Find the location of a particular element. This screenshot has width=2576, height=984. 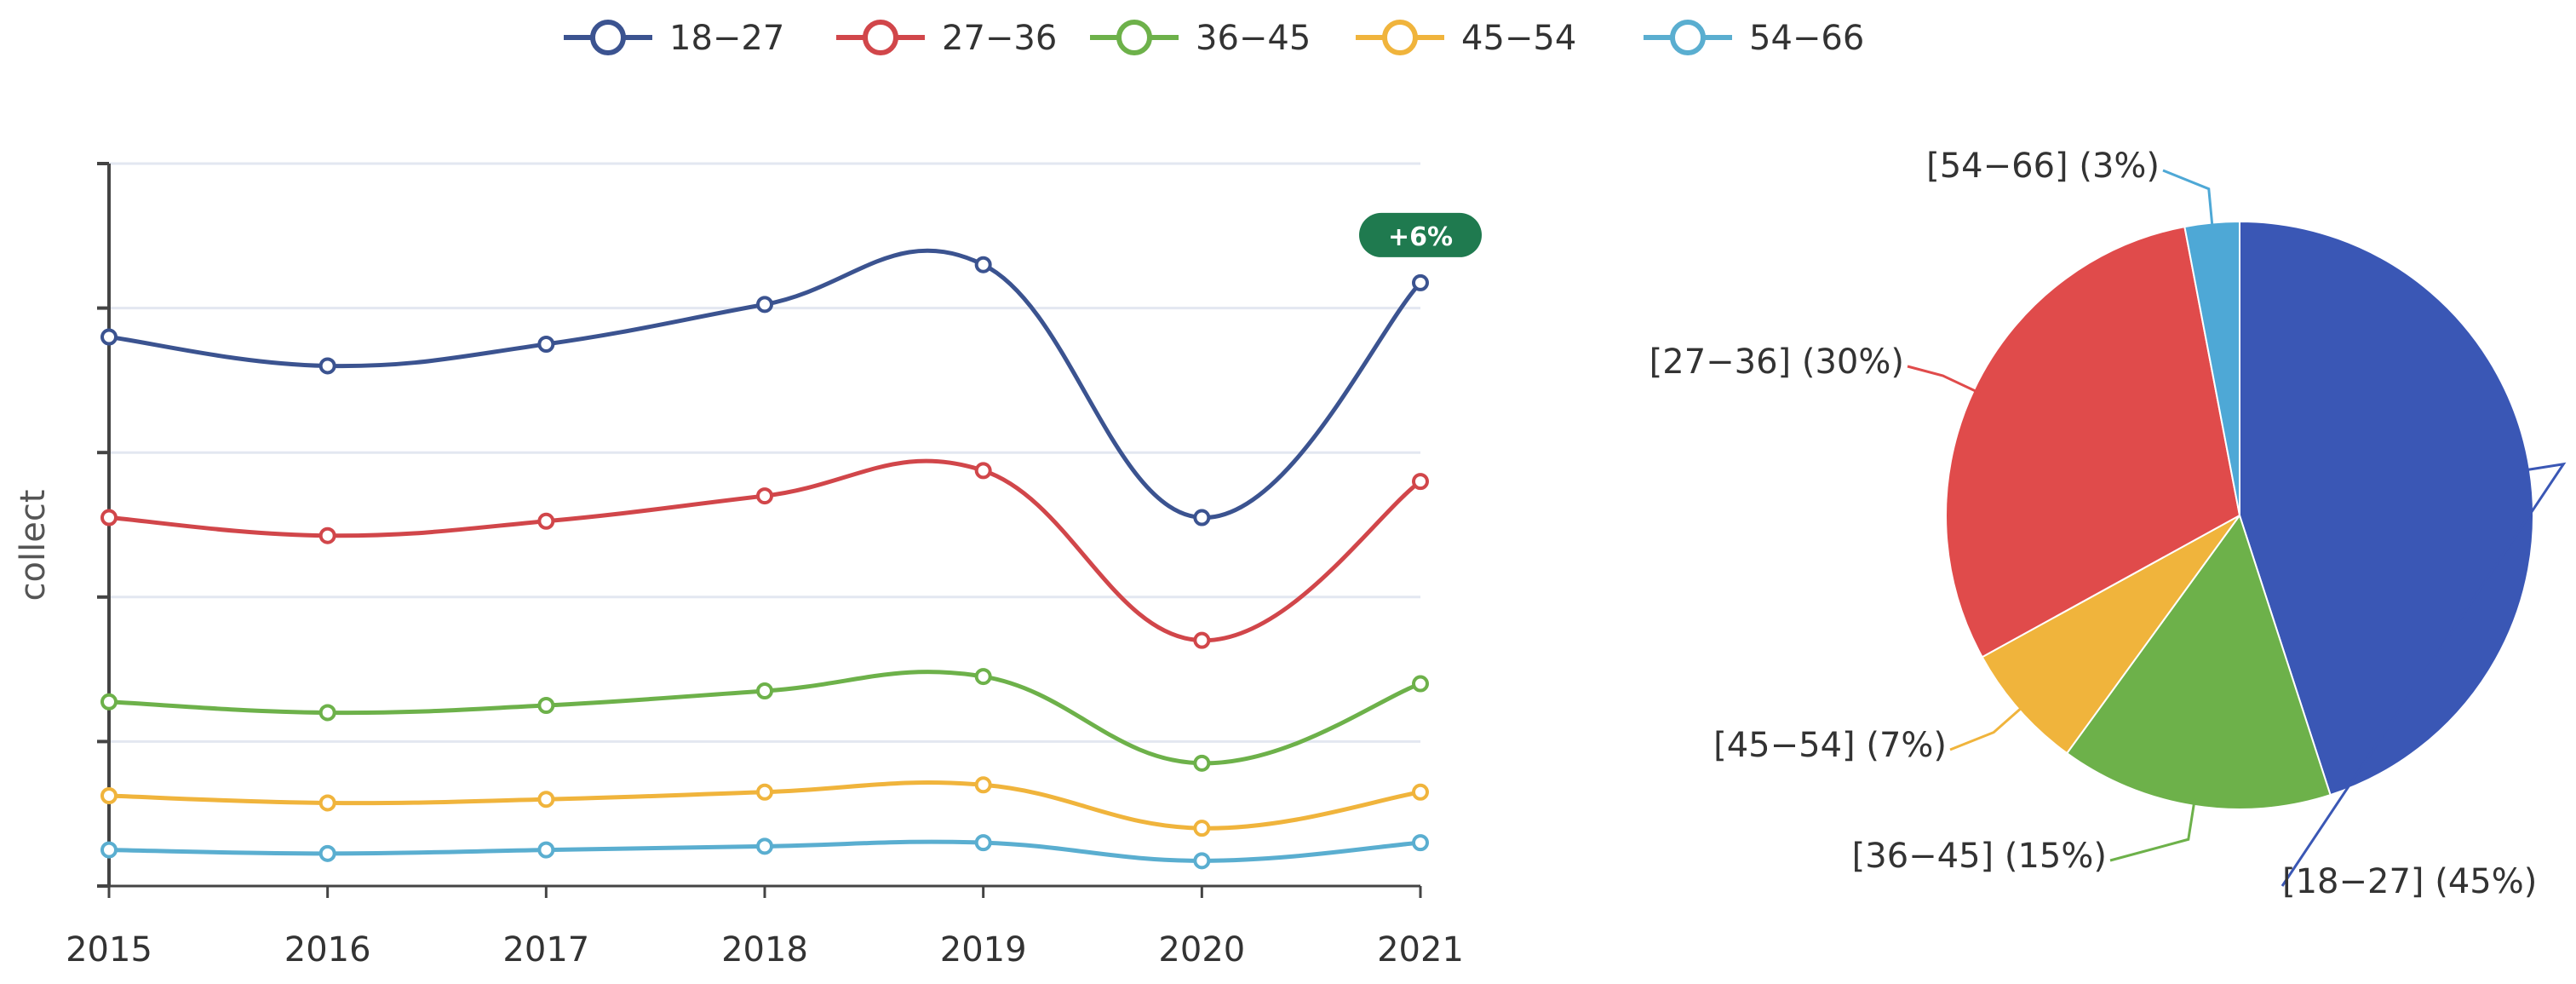

legend-label: 54−66 is located at coordinates (1806, 38).